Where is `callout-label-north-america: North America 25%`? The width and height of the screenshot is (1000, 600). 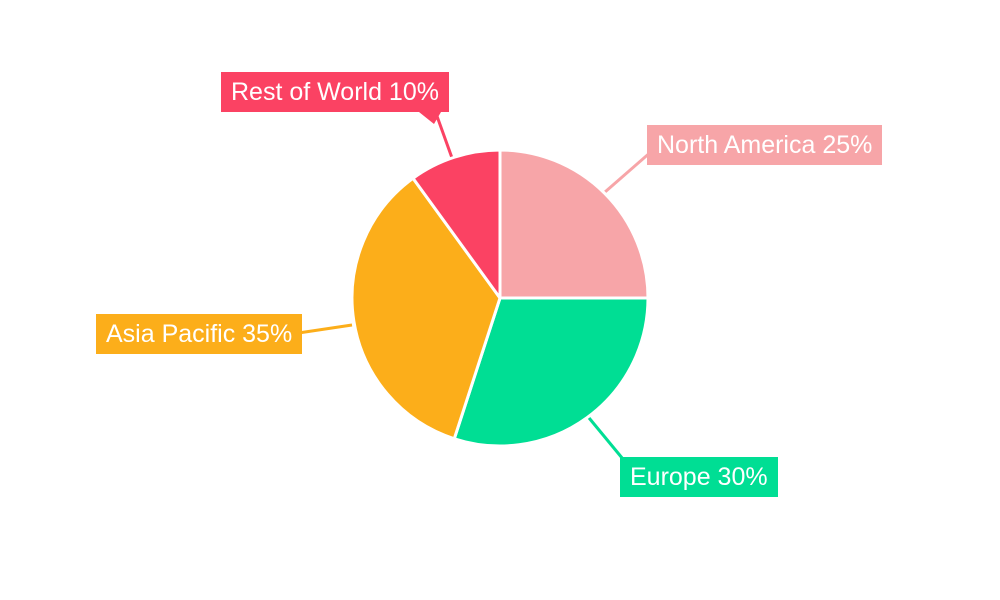 callout-label-north-america: North America 25% is located at coordinates (765, 145).